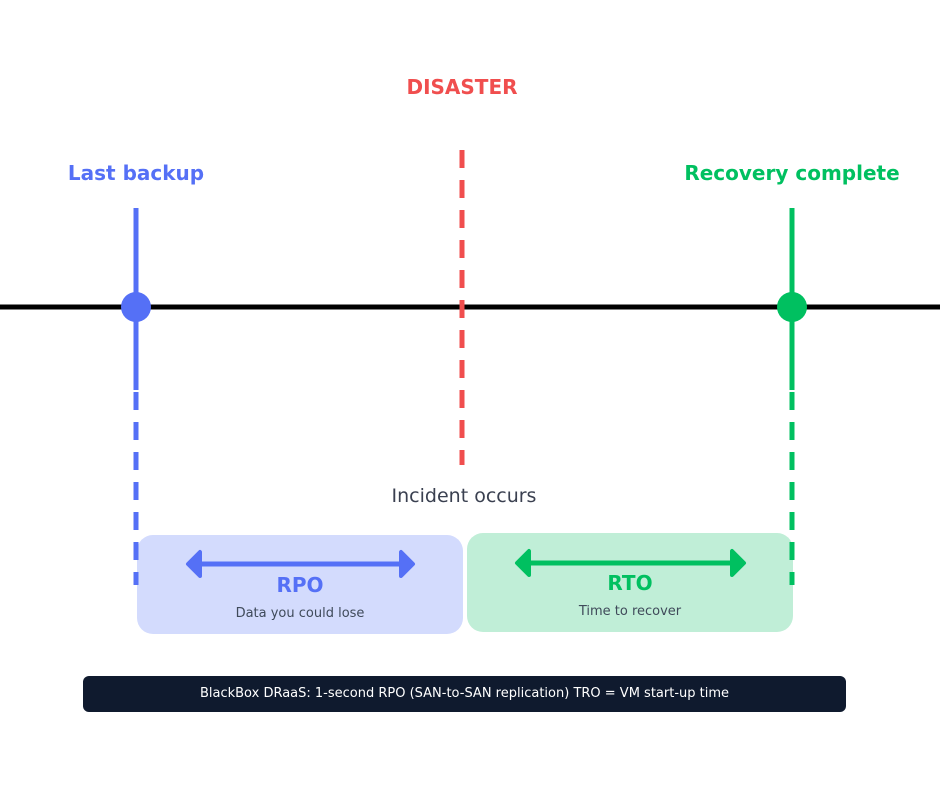  I want to click on rto-title: RTO, so click(630, 583).